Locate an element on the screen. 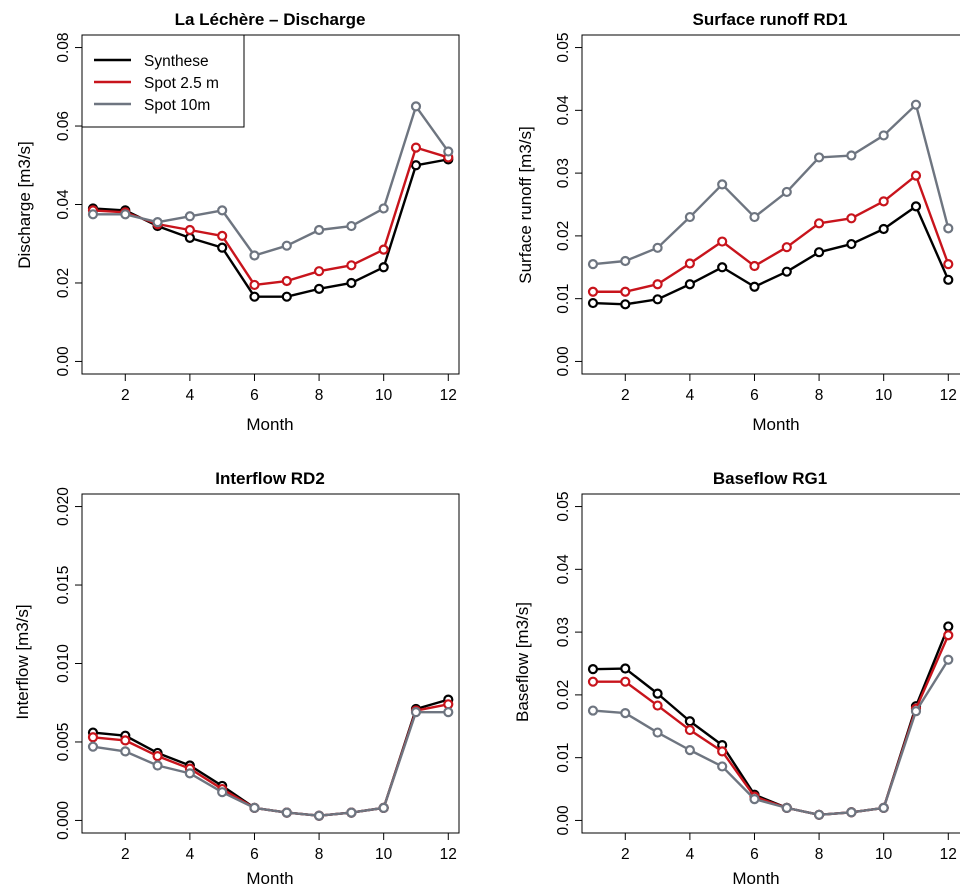 This screenshot has width=960, height=890. y-tick-label: 0.01 is located at coordinates (563, 299).